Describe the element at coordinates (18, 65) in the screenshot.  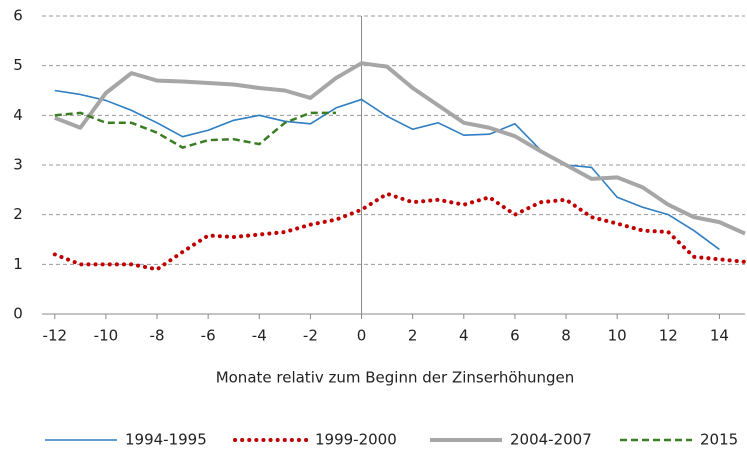
I see `y-tick-label: 5` at that location.